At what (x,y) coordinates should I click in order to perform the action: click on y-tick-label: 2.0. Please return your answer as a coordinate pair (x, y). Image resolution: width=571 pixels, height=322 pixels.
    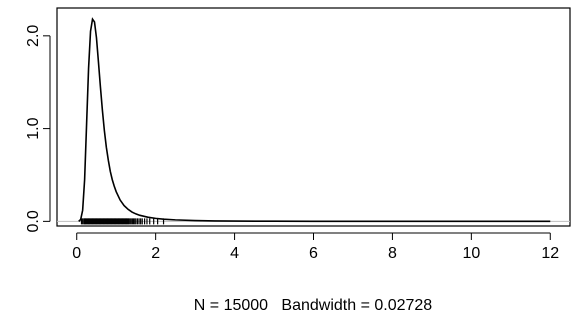
    Looking at the image, I should click on (33, 36).